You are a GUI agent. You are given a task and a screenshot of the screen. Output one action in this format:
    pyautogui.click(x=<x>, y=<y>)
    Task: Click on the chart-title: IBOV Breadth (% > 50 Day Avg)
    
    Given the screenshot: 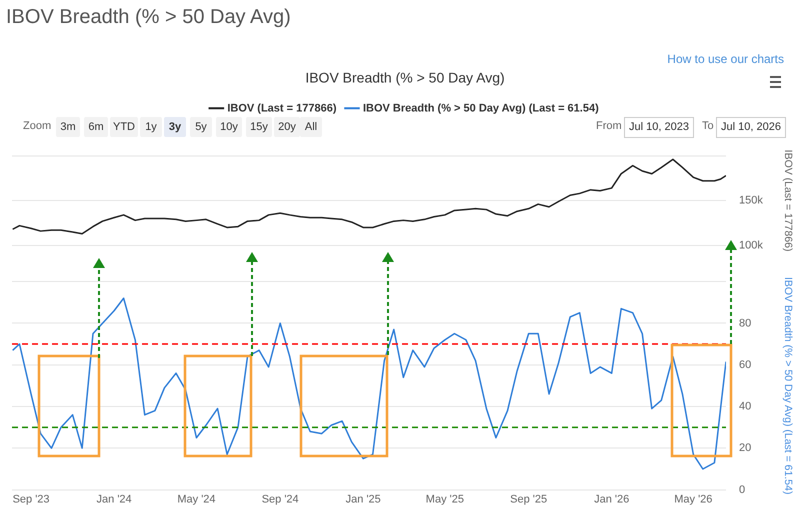 What is the action you would take?
    pyautogui.click(x=405, y=77)
    